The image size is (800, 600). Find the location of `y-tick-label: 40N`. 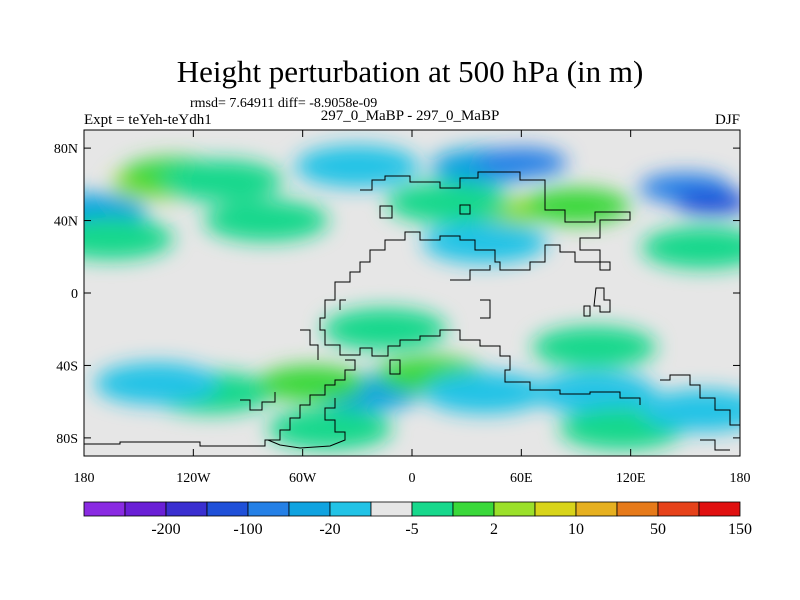

y-tick-label: 40N is located at coordinates (66, 222).